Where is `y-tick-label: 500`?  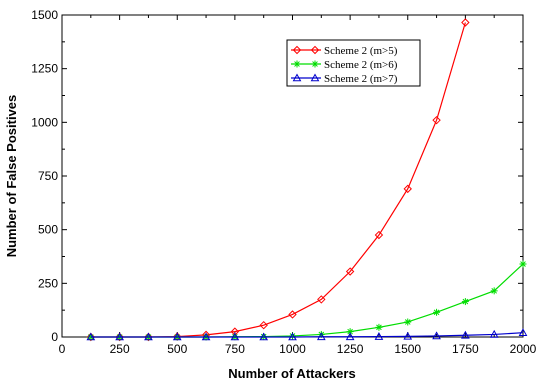
y-tick-label: 500 is located at coordinates (48, 230).